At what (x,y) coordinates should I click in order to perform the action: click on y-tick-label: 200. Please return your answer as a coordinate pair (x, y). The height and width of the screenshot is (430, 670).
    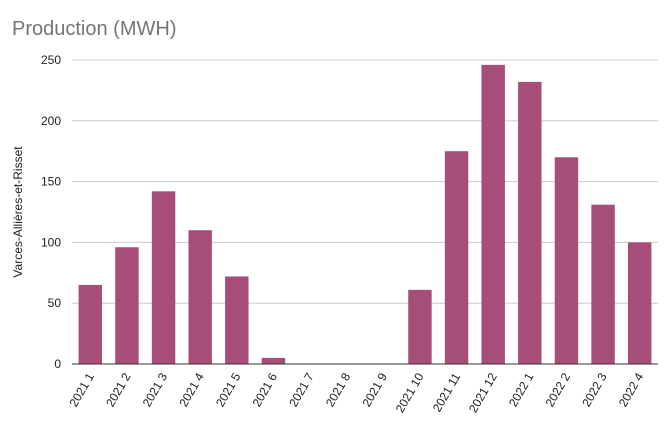
    Looking at the image, I should click on (51, 121).